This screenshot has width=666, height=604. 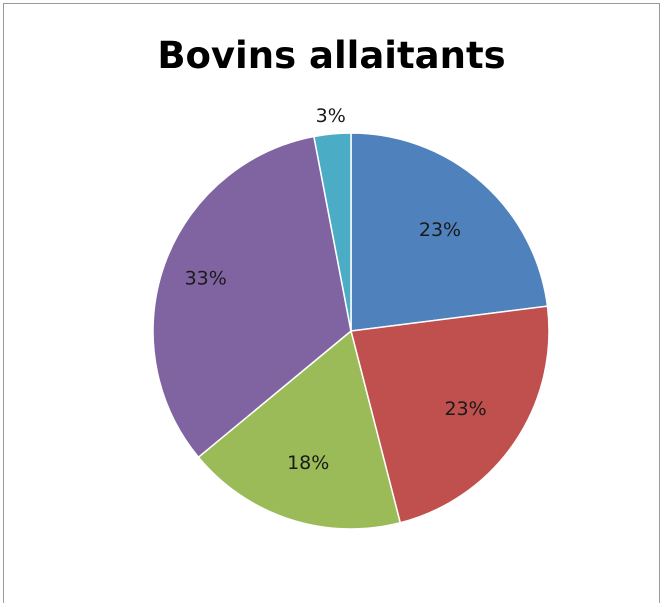 I want to click on slice-label-1: 23%, so click(x=440, y=230).